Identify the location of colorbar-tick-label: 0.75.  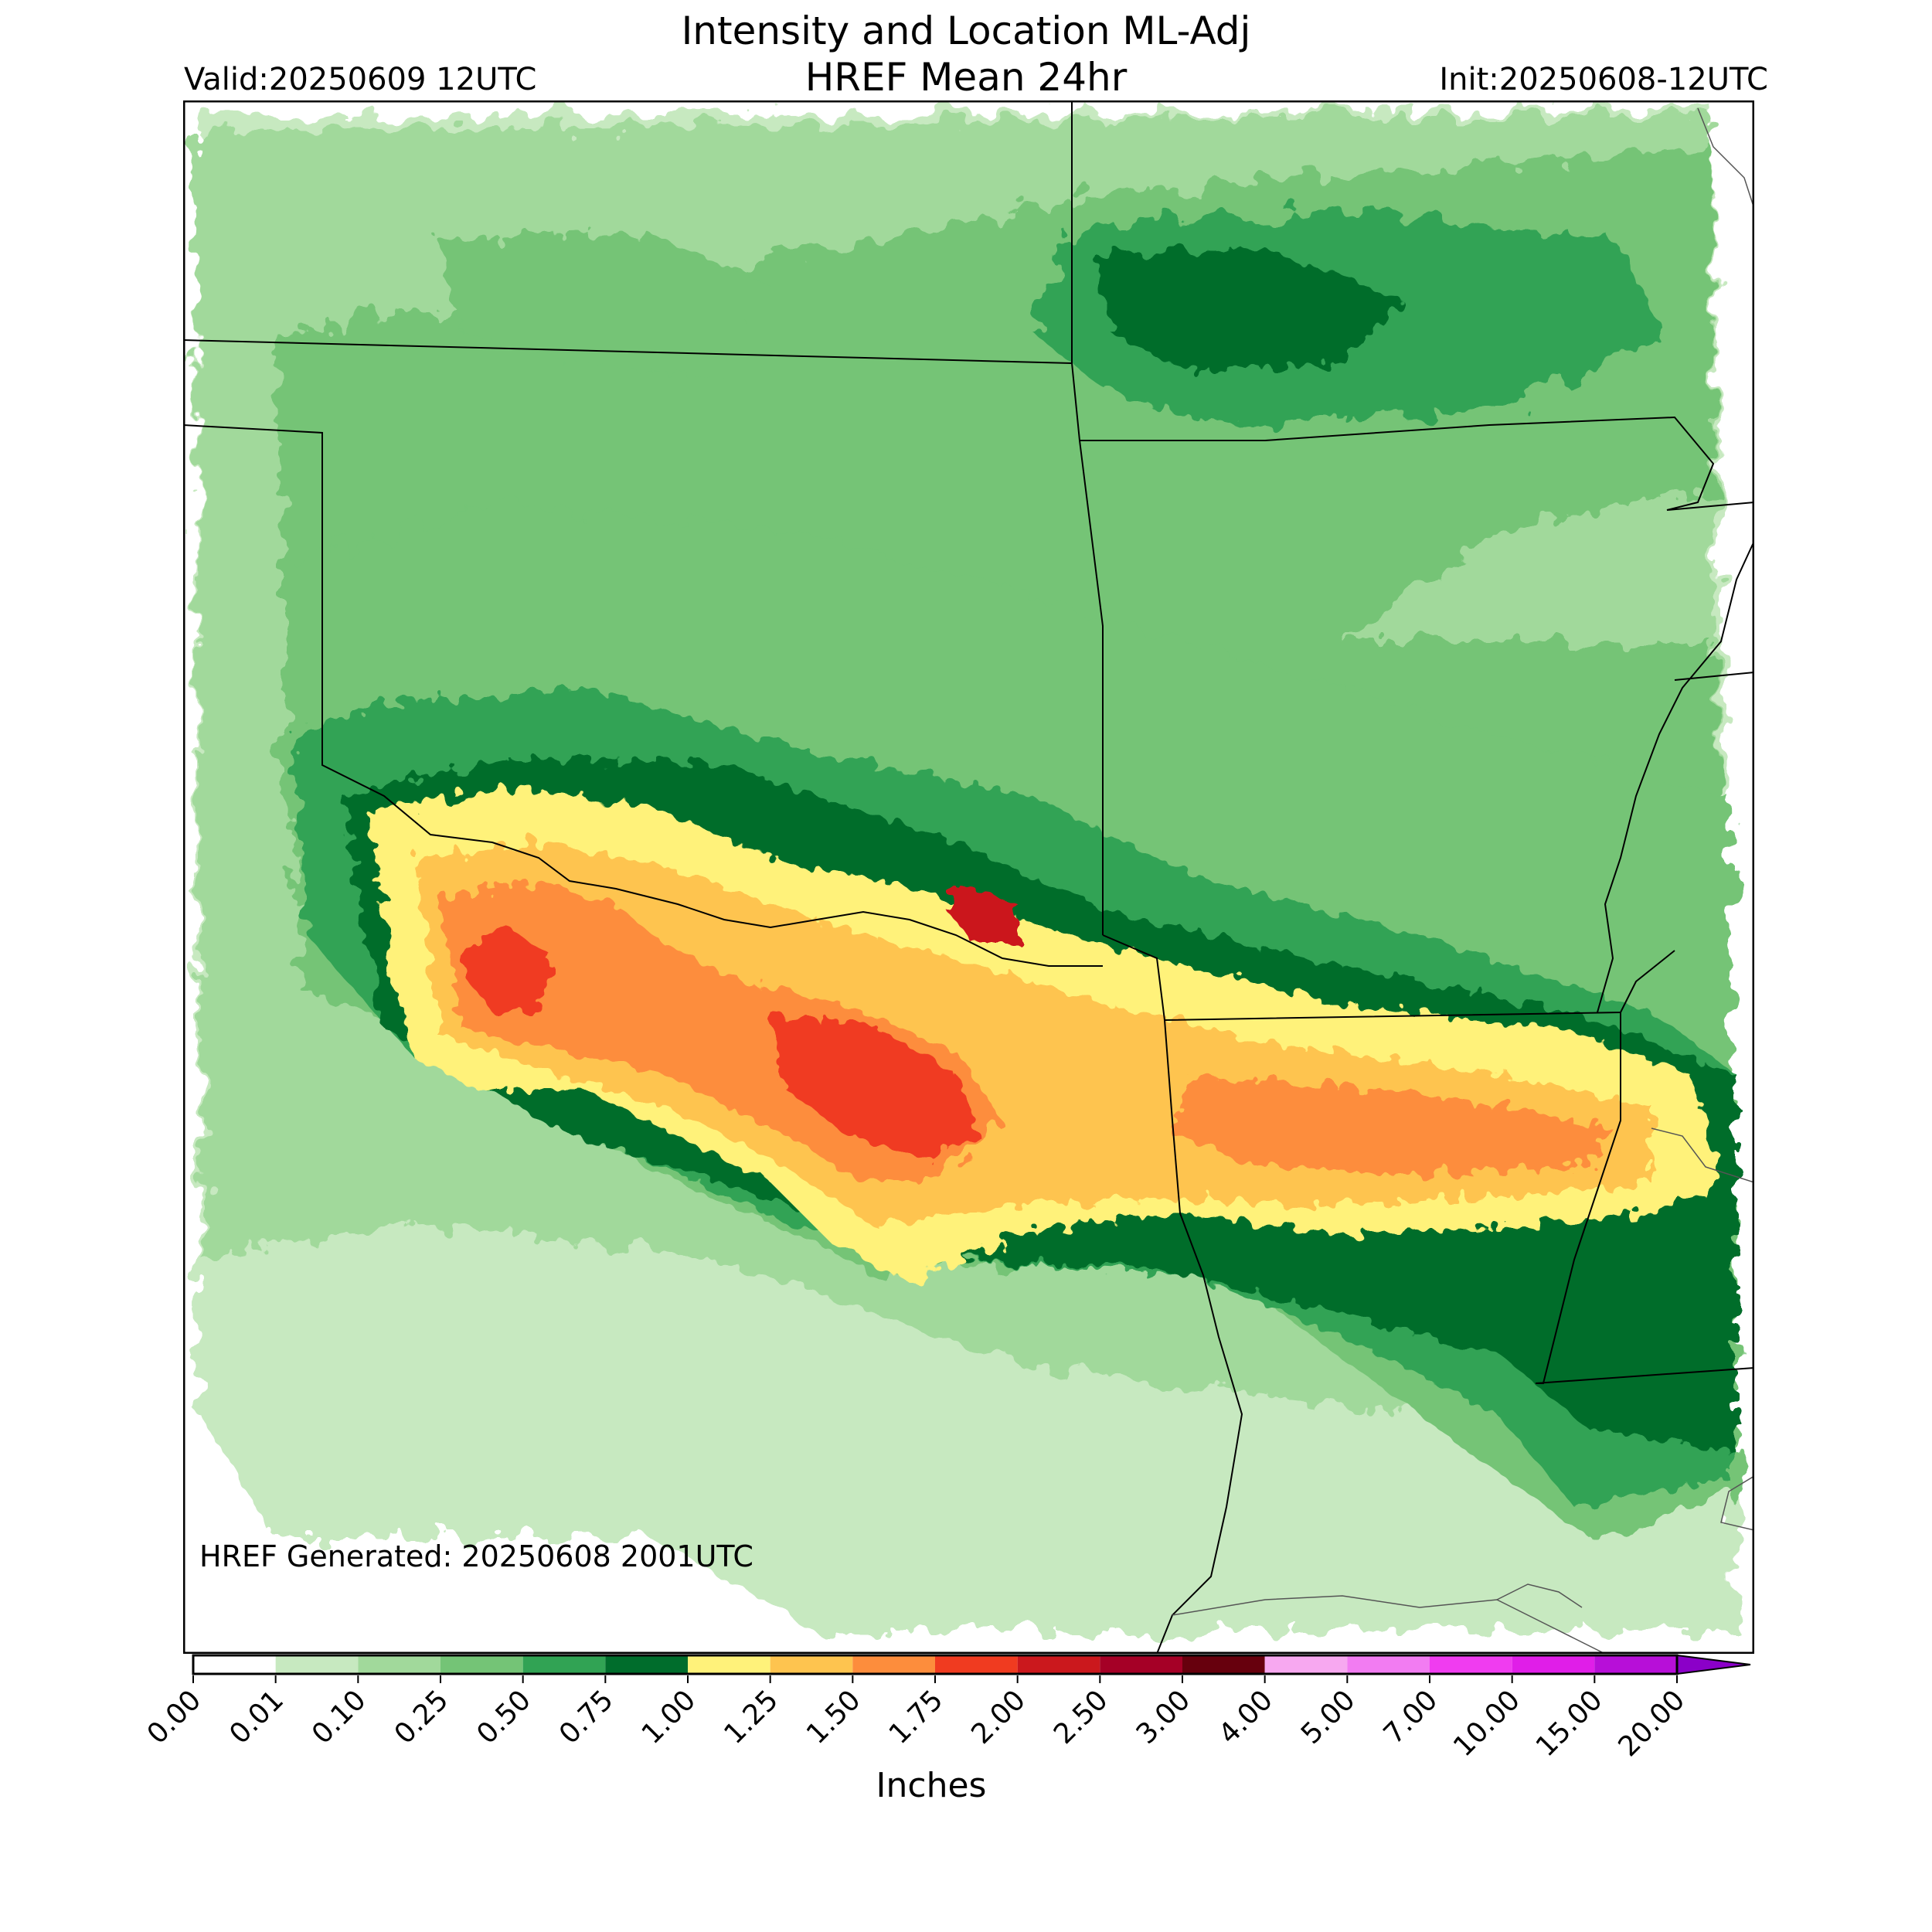
(586, 1717).